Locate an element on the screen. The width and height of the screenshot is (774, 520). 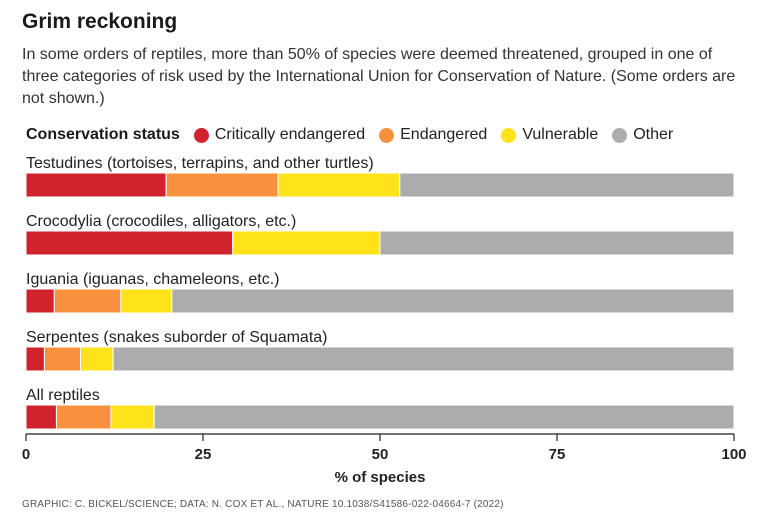
bar-segment-testudines-endangered is located at coordinates (222, 185).